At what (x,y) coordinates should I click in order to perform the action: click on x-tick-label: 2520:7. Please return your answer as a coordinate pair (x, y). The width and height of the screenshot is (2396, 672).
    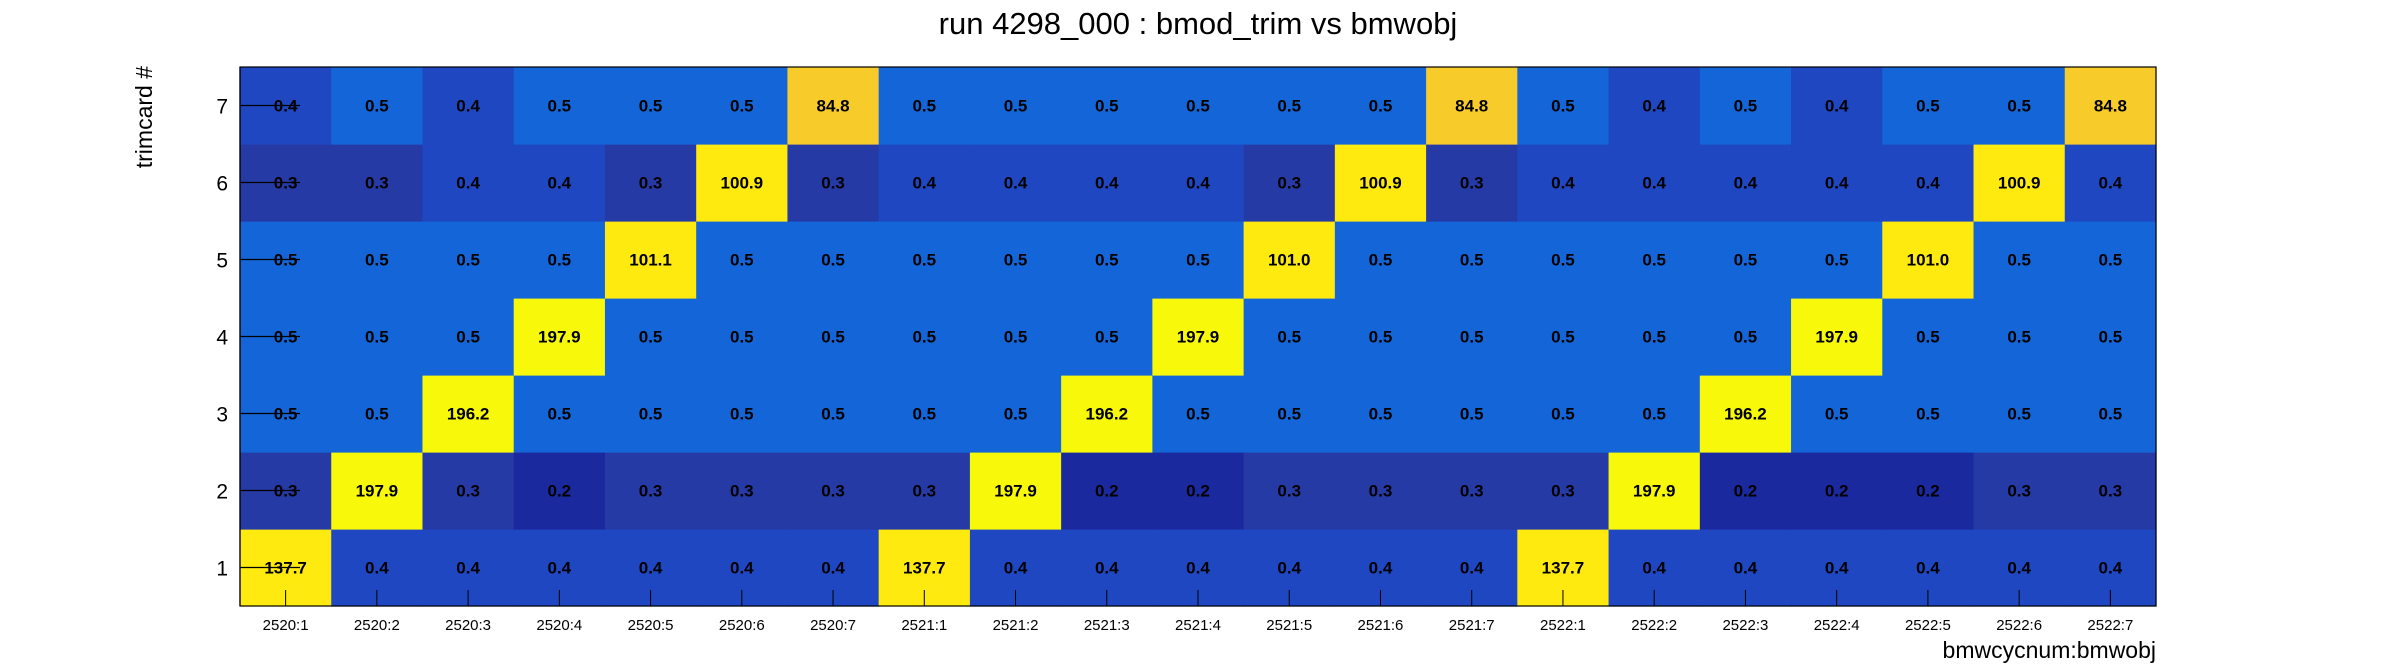
    Looking at the image, I should click on (833, 625).